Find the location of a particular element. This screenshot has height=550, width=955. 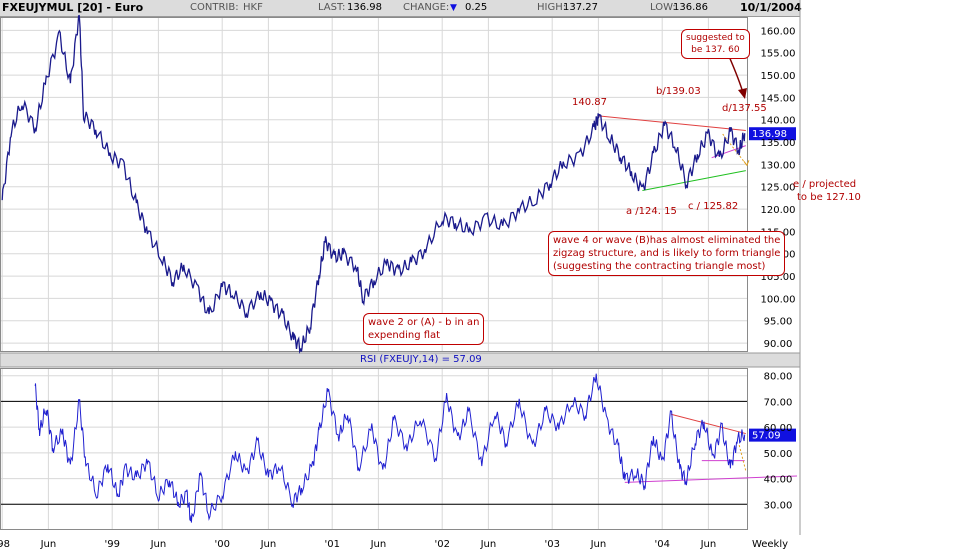

price-y-tick-label: 130.00 is located at coordinates (778, 165).